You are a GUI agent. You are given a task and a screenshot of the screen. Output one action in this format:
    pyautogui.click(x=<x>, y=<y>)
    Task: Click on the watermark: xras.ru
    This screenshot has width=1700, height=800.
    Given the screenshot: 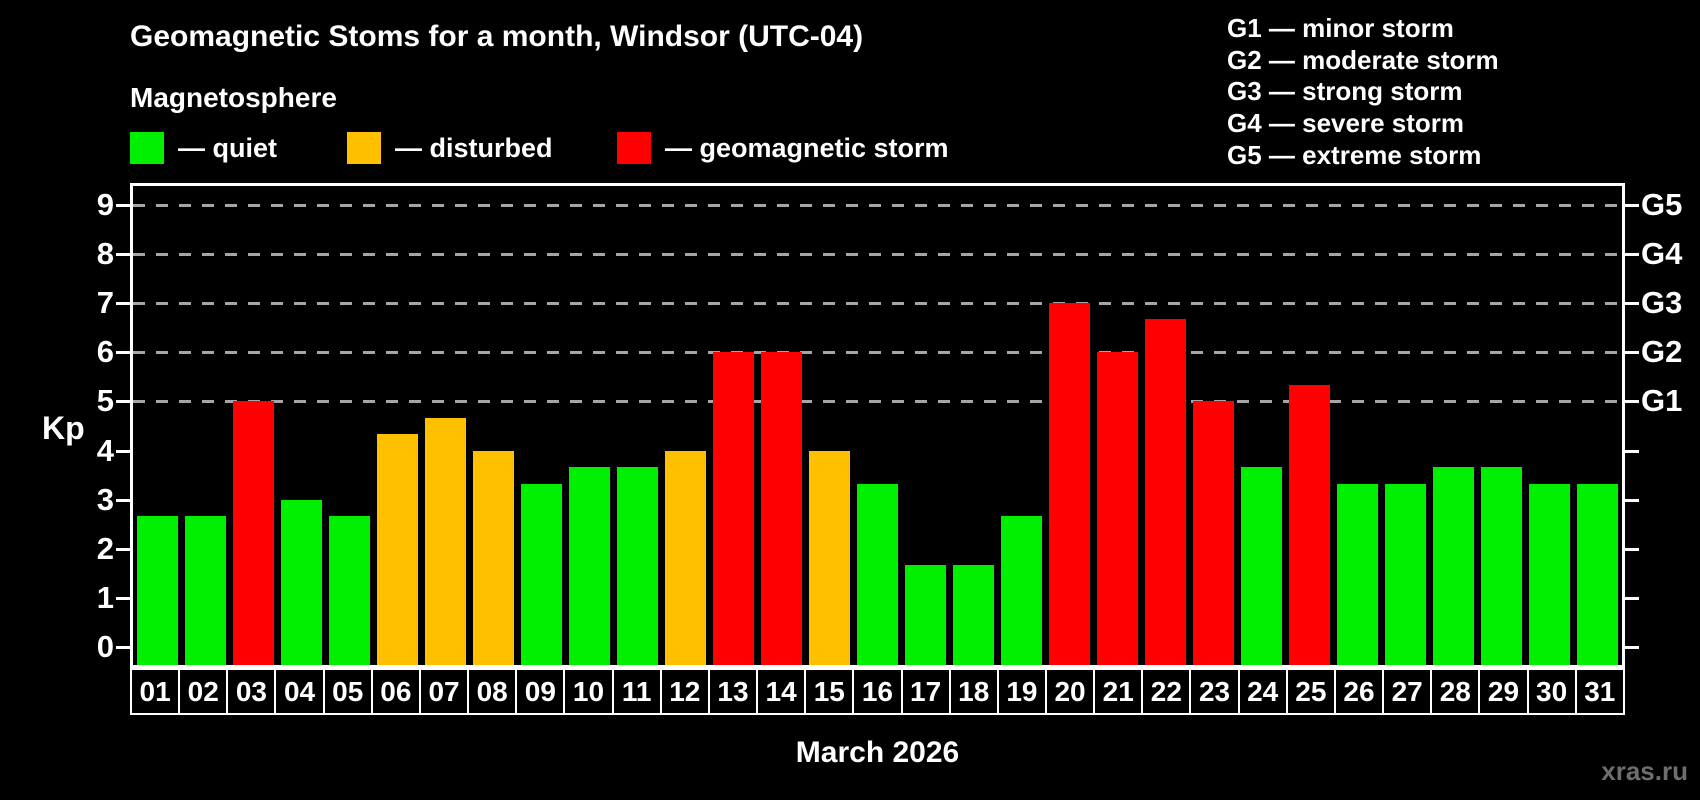 What is the action you would take?
    pyautogui.click(x=1644, y=771)
    